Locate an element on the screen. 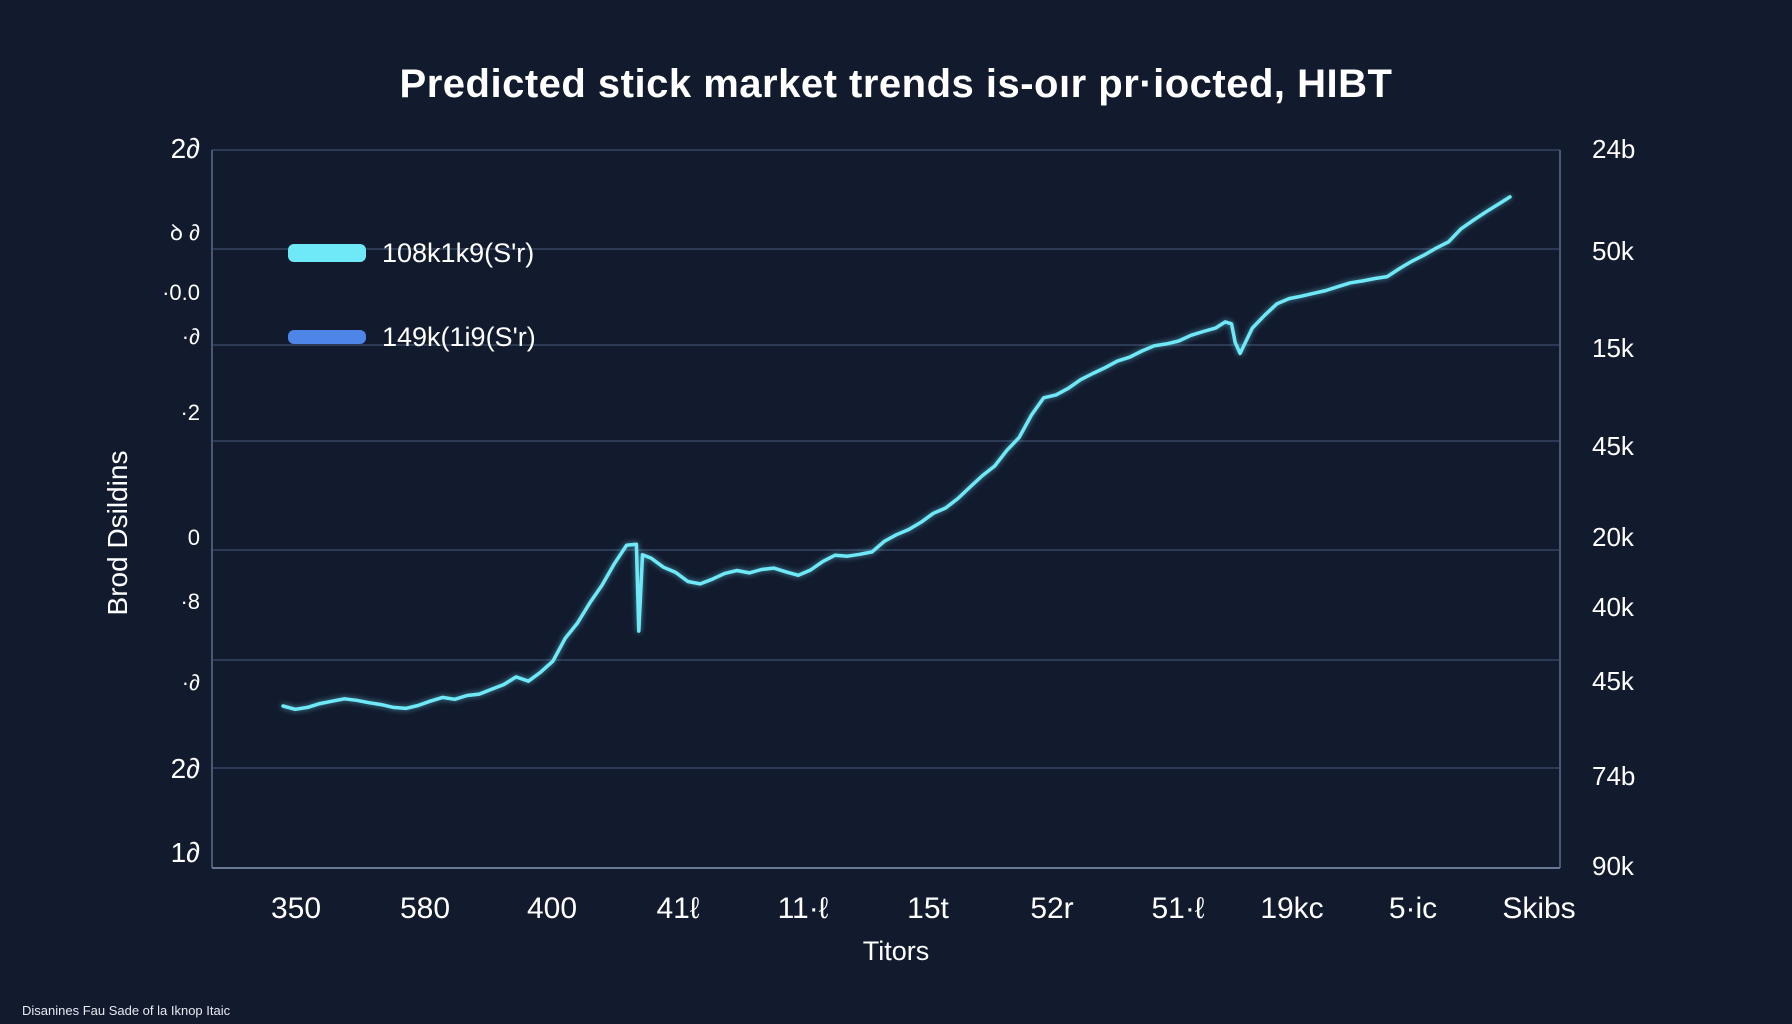 The width and height of the screenshot is (1792, 1024). legend-label-2: 149k(1i9(S'r) is located at coordinates (459, 336).